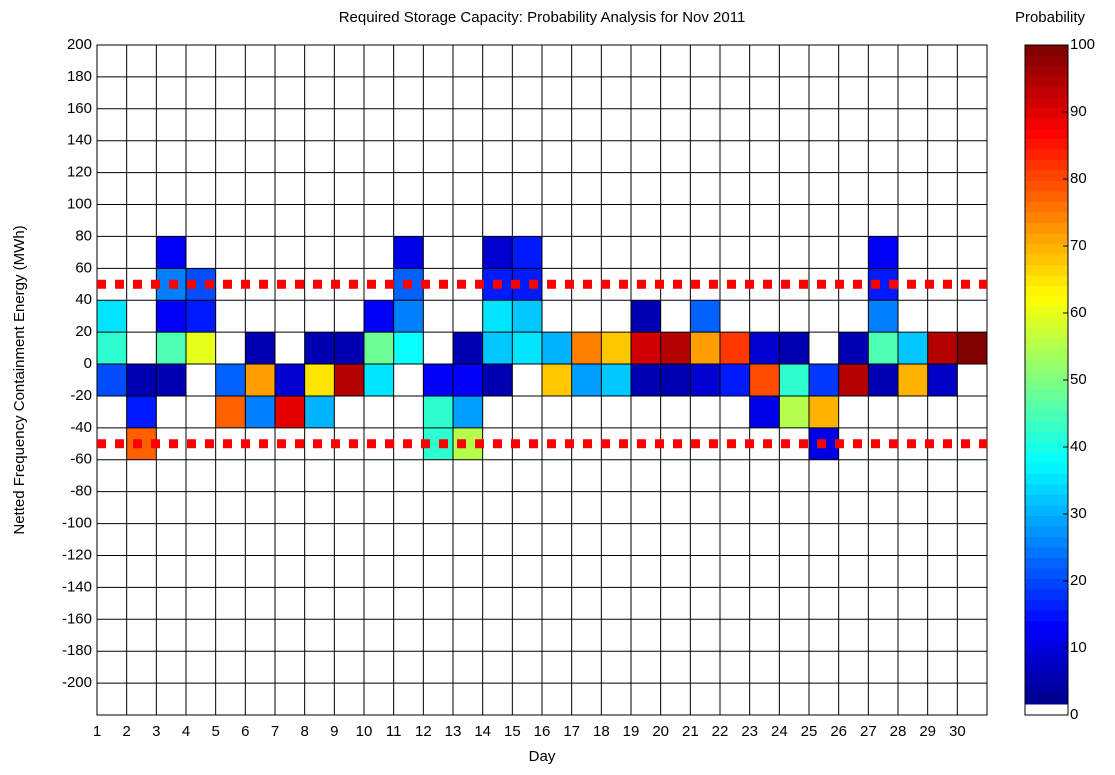  I want to click on x-tick-label: 2, so click(126, 731).